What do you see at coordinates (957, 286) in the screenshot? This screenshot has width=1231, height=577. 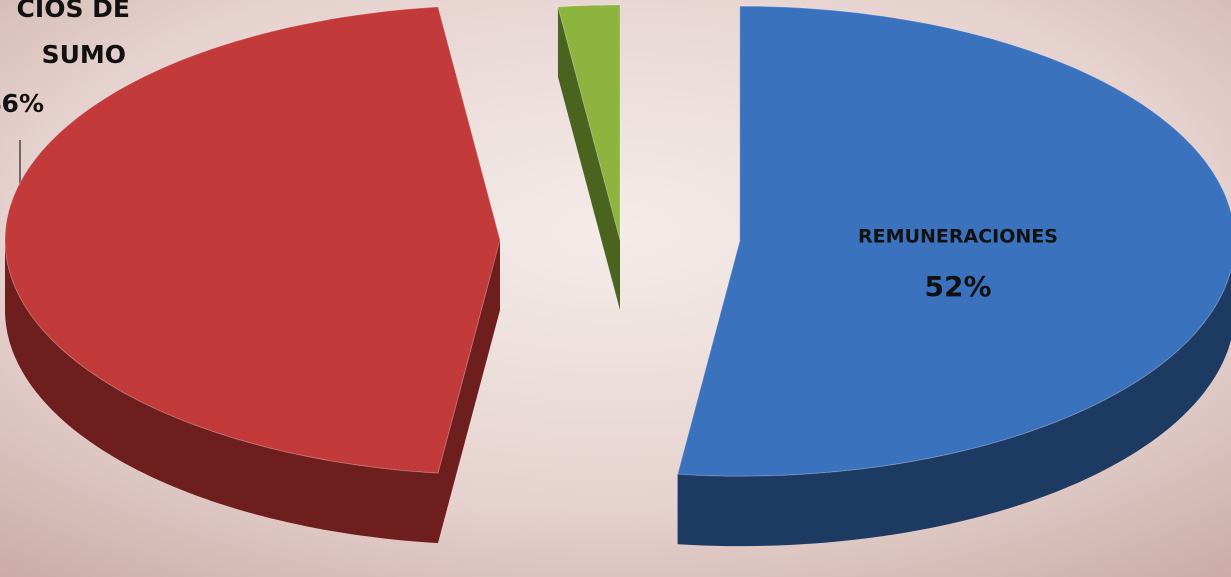 I see `value-label: 52%` at bounding box center [957, 286].